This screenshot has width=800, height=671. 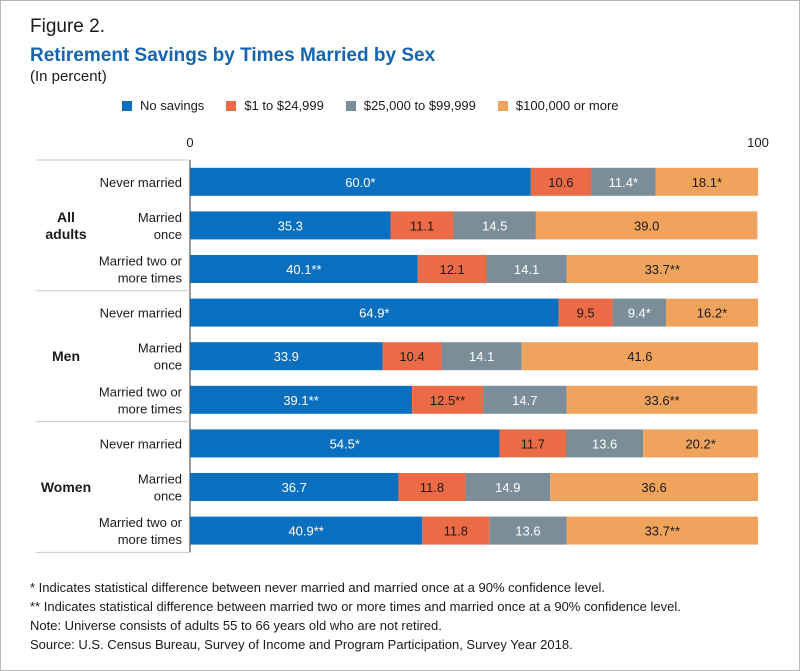 What do you see at coordinates (67, 26) in the screenshot?
I see `figure-label: Figure 2.` at bounding box center [67, 26].